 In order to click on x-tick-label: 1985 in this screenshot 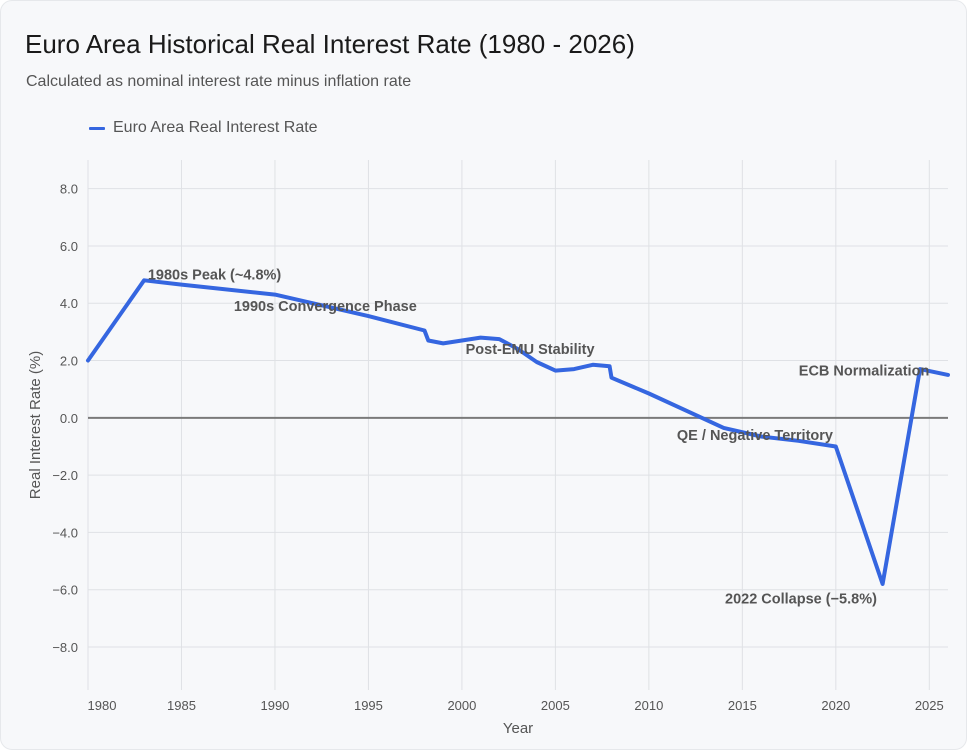, I will do `click(181, 705)`.